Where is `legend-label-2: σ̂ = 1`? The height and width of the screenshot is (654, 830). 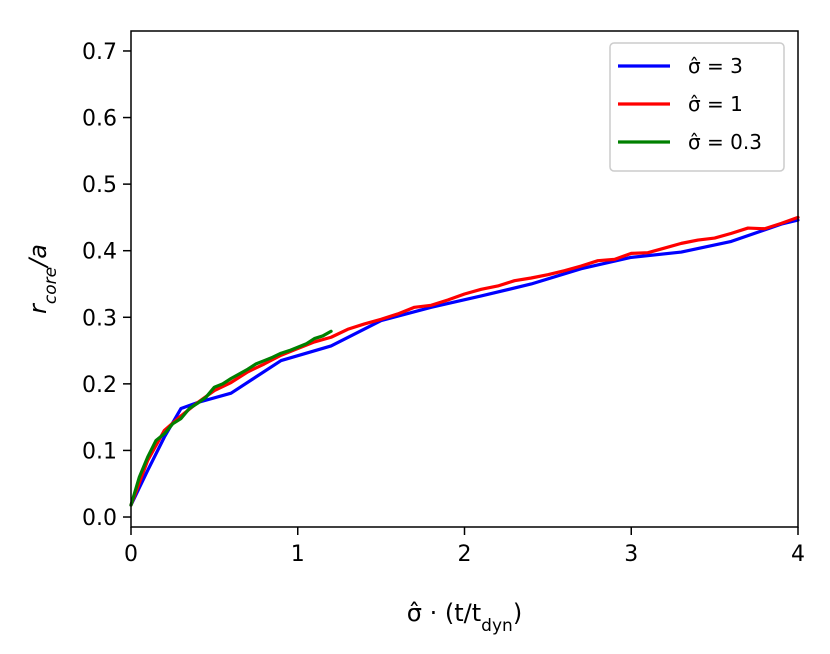
legend-label-2: σ̂ = 1 is located at coordinates (715, 104).